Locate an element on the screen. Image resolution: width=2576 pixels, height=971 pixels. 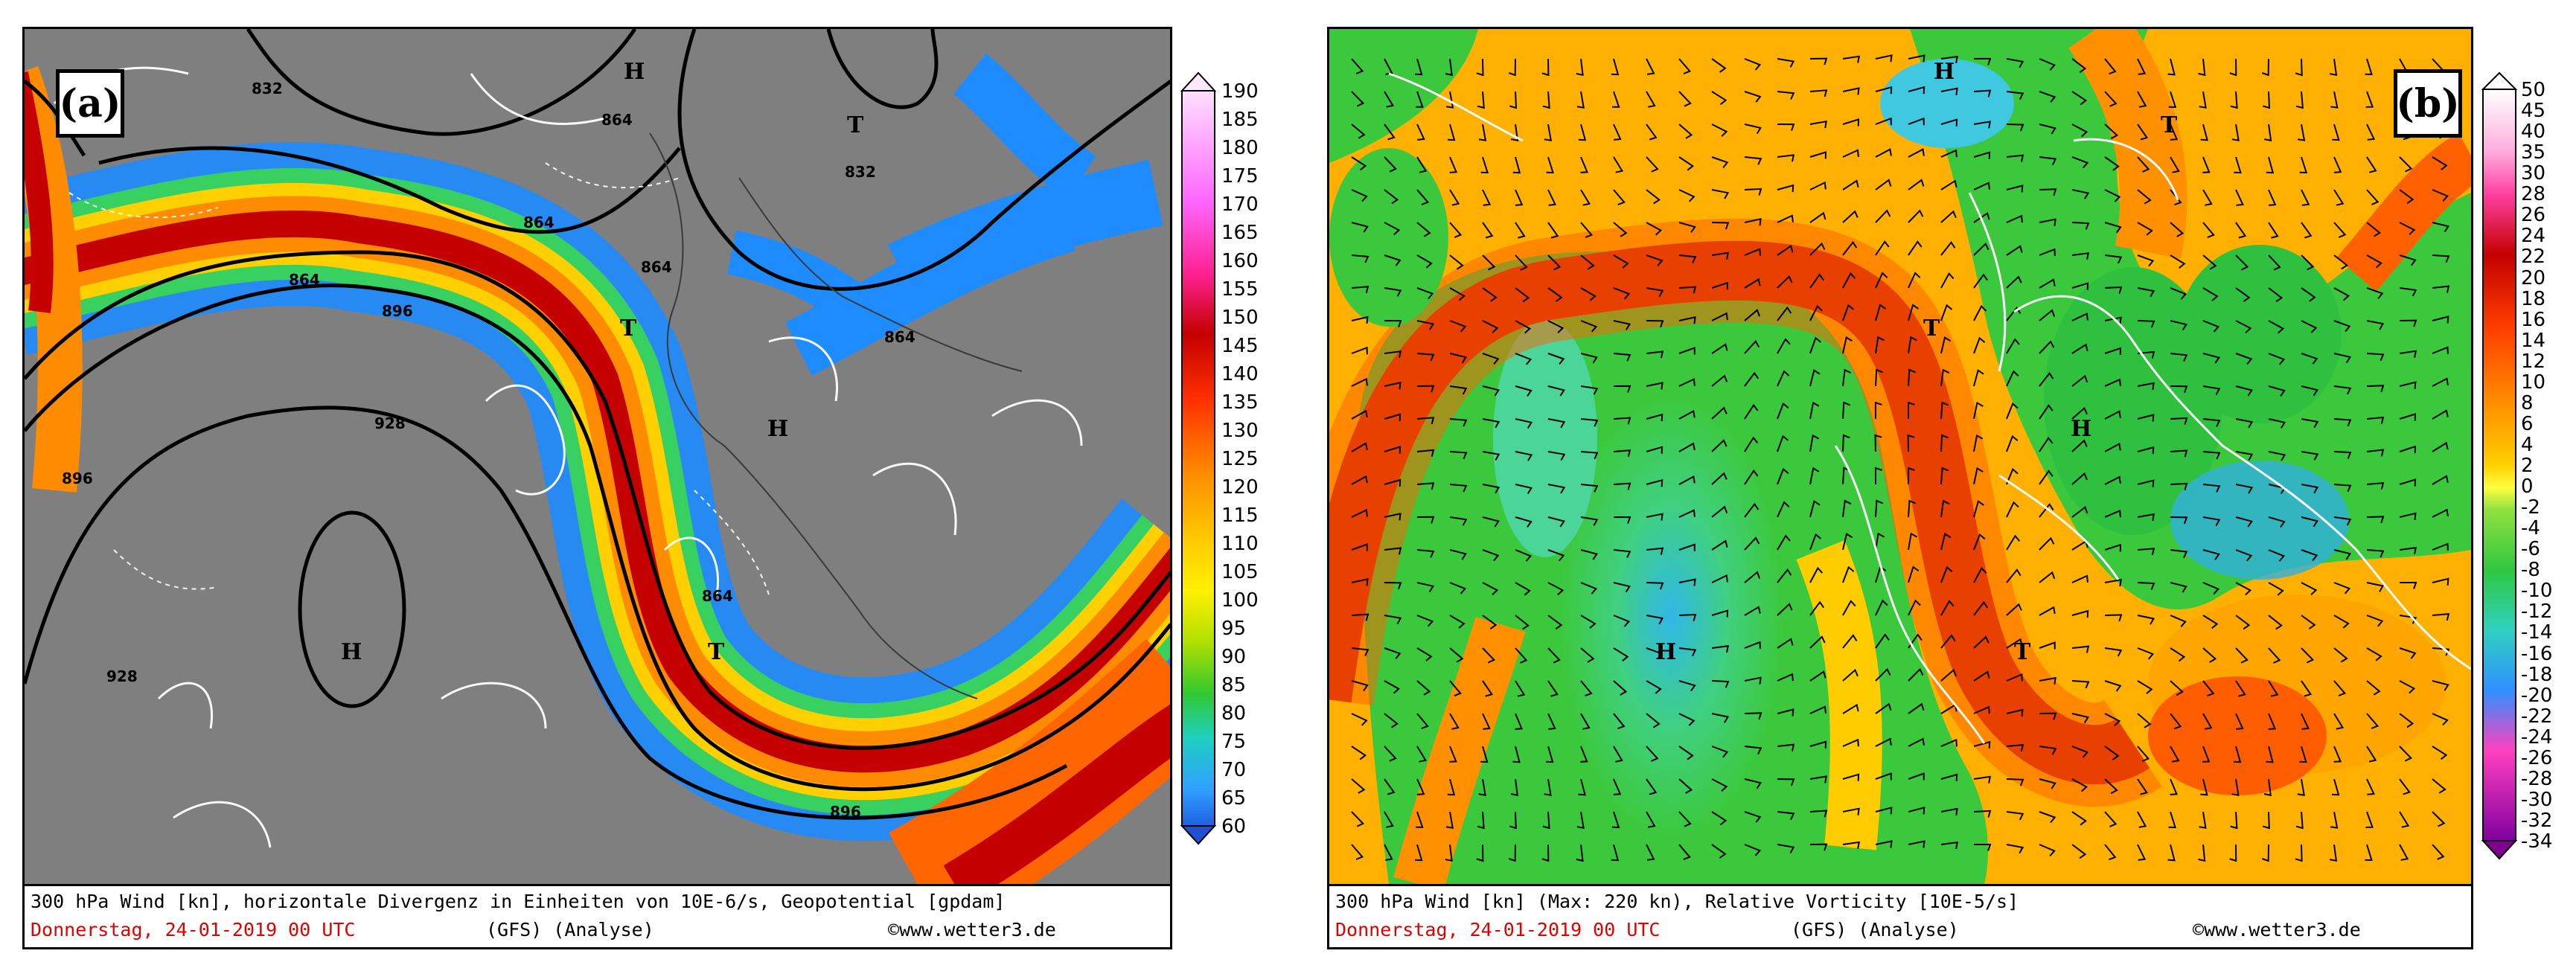
colorbar-tick-label: 14 is located at coordinates (2533, 341).